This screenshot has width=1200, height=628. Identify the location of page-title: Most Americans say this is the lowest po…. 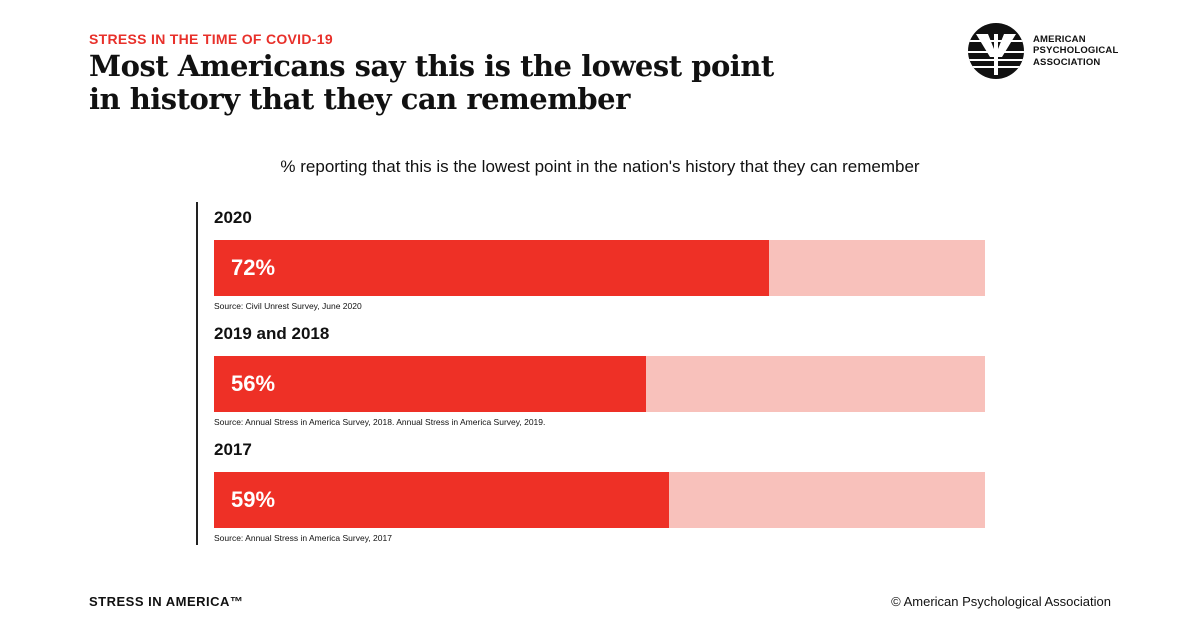
(431, 82).